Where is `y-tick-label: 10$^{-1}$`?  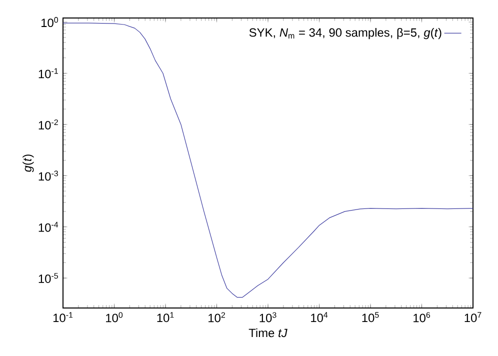
y-tick-label: 10$^{-1}$ is located at coordinates (48, 73).